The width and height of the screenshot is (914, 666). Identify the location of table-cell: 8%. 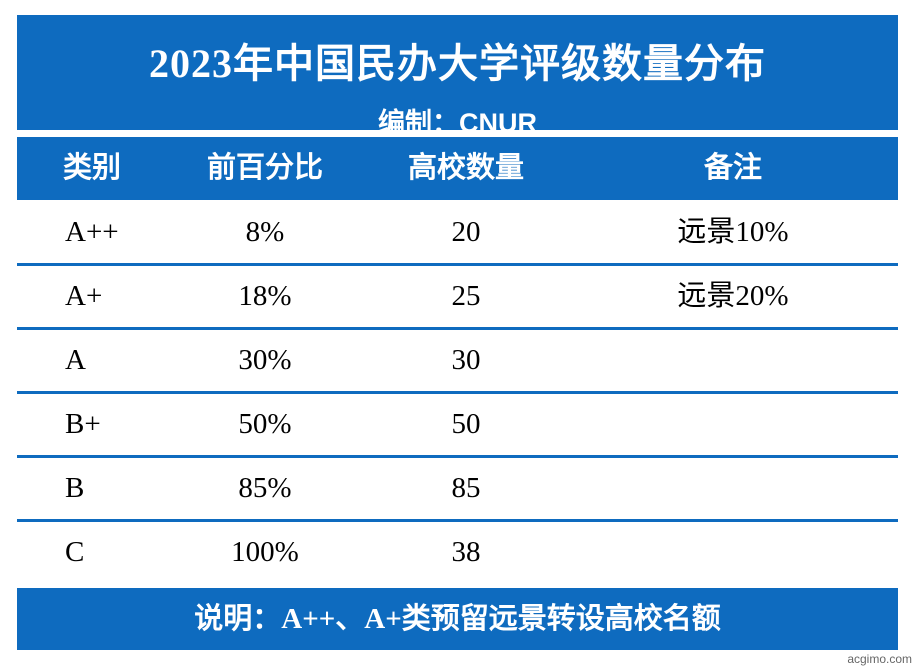
(265, 232).